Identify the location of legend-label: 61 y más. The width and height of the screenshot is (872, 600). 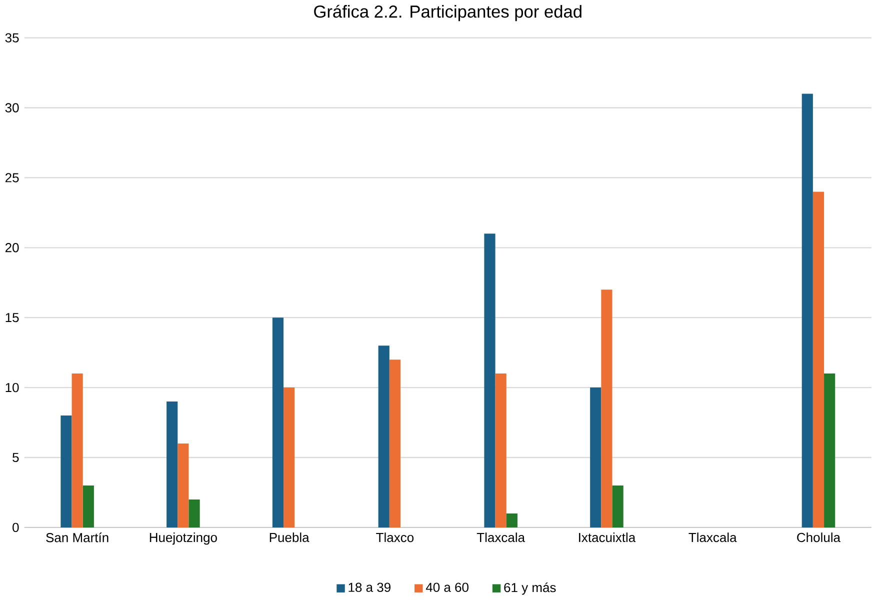
(530, 588).